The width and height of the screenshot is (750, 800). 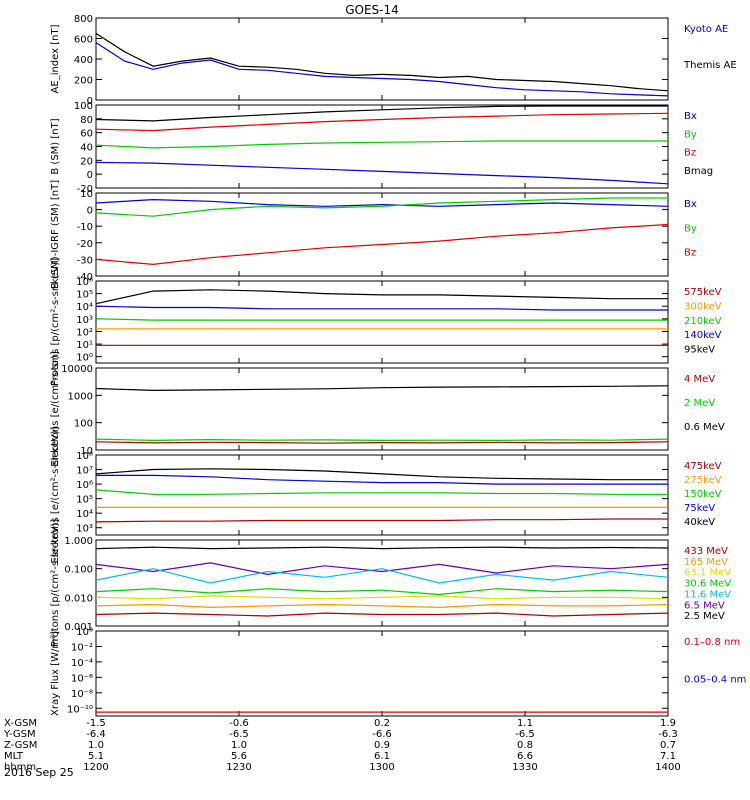 I want to click on y-tick-label: 20, so click(x=86, y=161).